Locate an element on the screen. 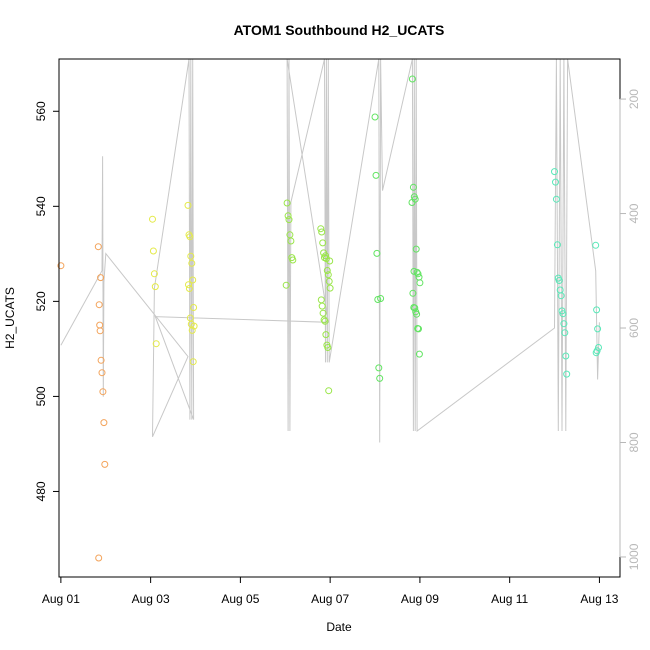 The width and height of the screenshot is (650, 650). y-axis: 480 500 520 540 560 is located at coordinates (47, 301).